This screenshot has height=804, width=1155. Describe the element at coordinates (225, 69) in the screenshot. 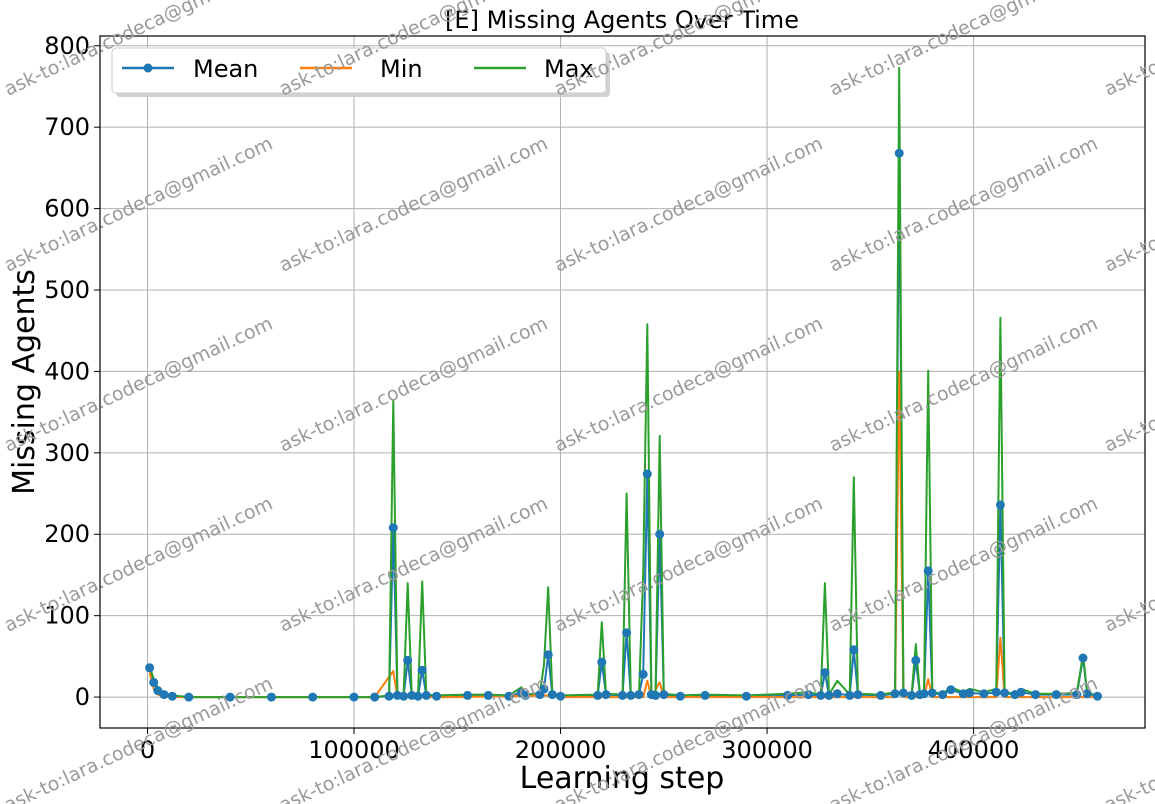

I see `legend-mean-label: Mean` at that location.